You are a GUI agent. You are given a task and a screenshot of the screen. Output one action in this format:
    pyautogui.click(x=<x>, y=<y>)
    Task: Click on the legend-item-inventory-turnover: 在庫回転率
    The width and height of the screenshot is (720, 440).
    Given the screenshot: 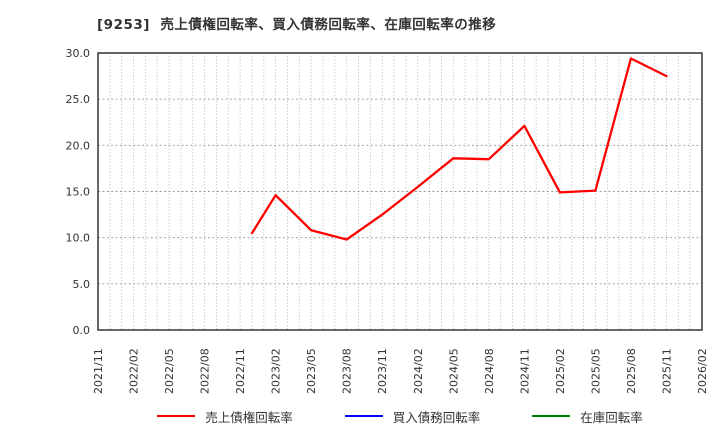 What is the action you would take?
    pyautogui.click(x=587, y=416)
    